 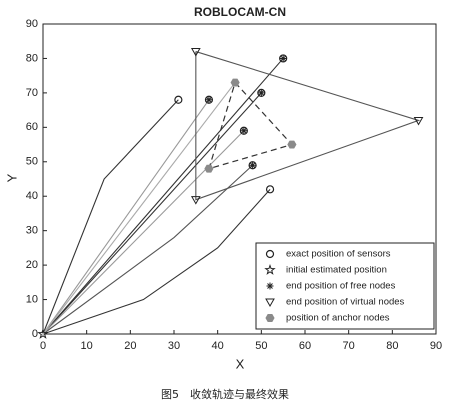 What do you see at coordinates (341, 286) in the screenshot?
I see `legend-label: end position of free nodes` at bounding box center [341, 286].